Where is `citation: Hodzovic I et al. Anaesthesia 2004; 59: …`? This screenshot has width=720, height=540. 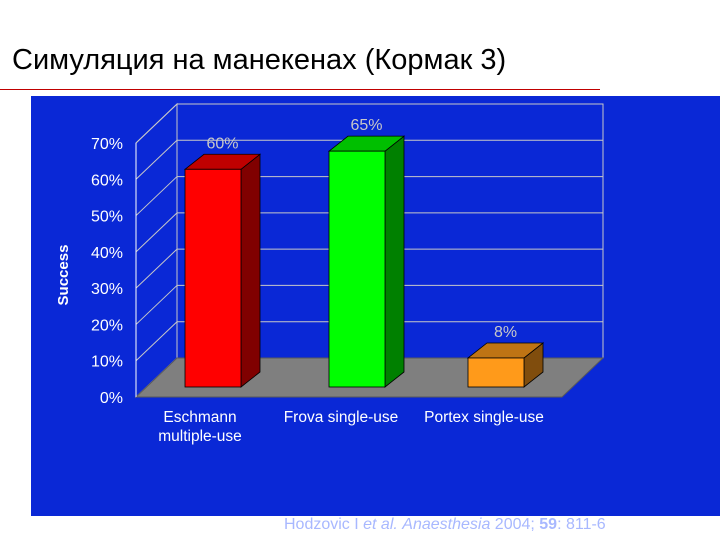
citation: Hodzovic I et al. Anaesthesia 2004; 59: … is located at coordinates (445, 525).